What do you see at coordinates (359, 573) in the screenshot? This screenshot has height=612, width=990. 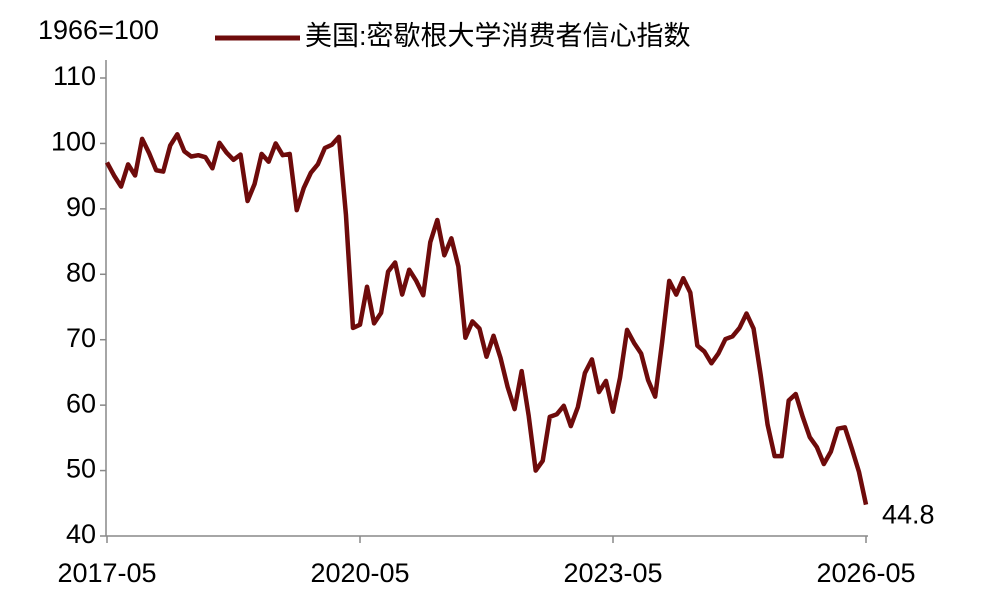 I see `x-tick-label: 2020-05` at bounding box center [359, 573].